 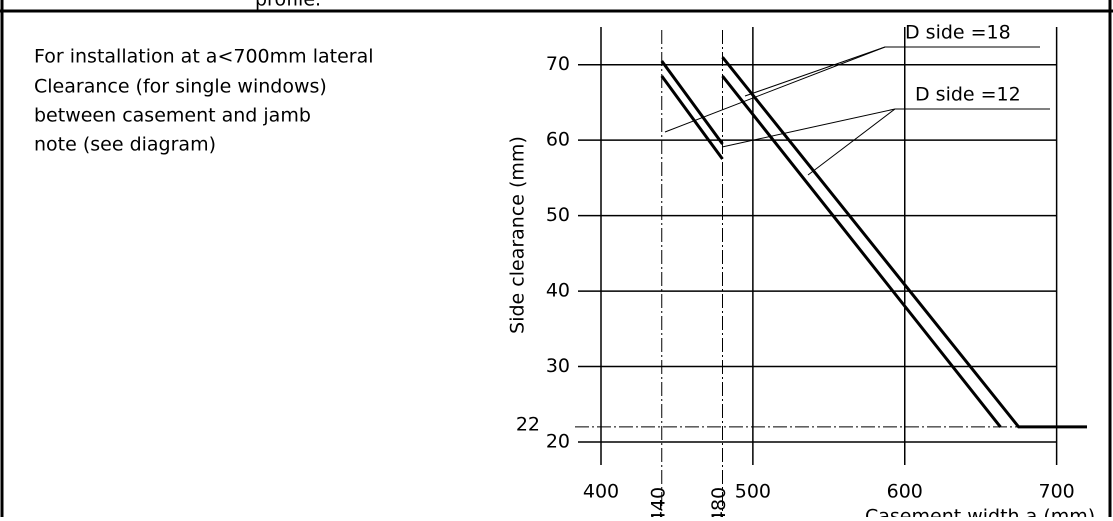 What do you see at coordinates (172, 116) in the screenshot?
I see `note-line: between casement and jamb` at bounding box center [172, 116].